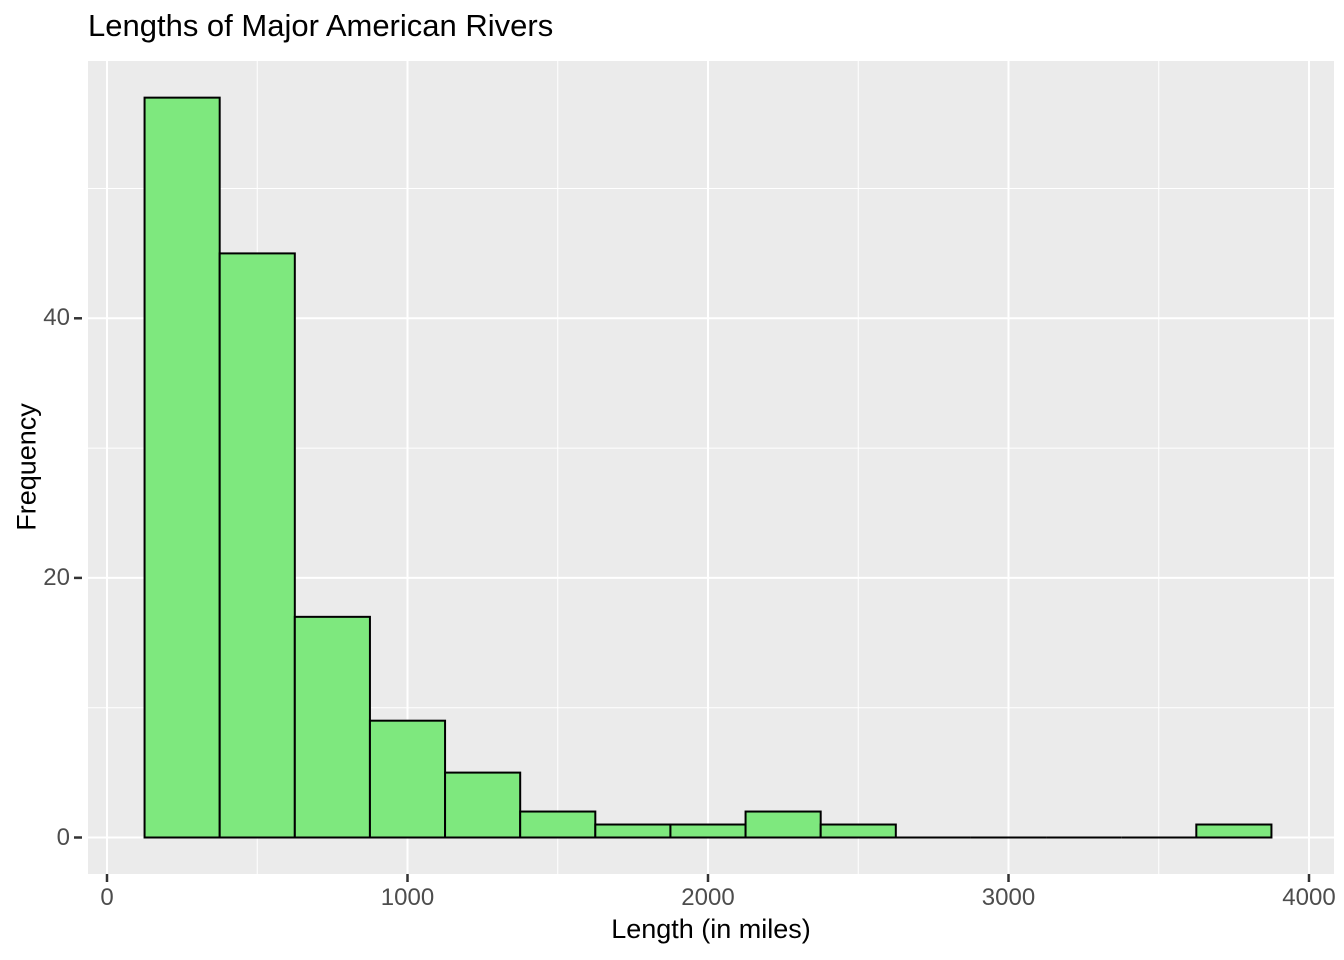  I want to click on x-tick-label: 3000, so click(1008, 897).